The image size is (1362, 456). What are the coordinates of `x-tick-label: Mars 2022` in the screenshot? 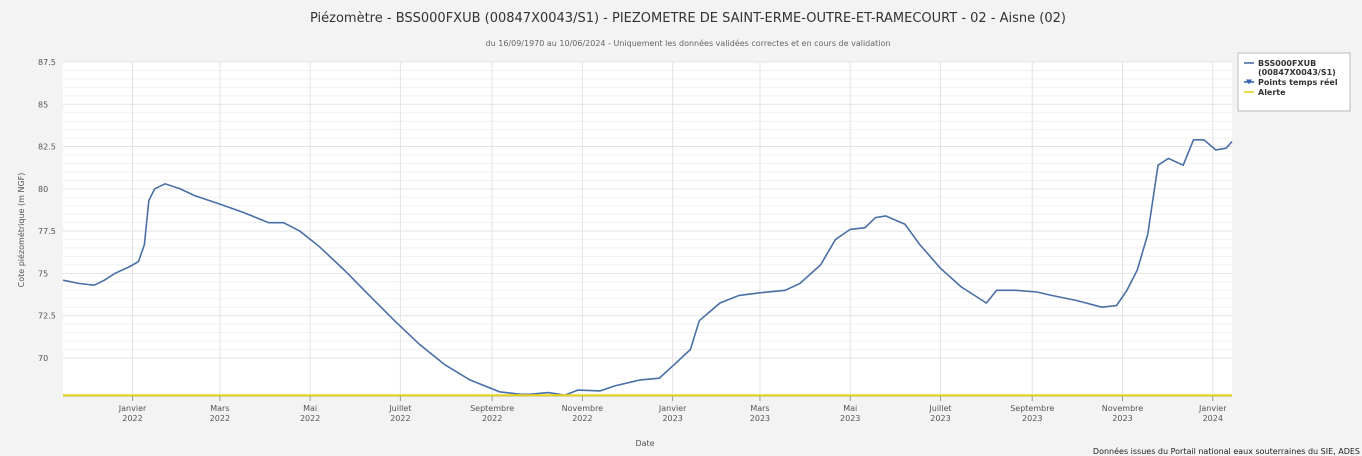 It's located at (220, 413).